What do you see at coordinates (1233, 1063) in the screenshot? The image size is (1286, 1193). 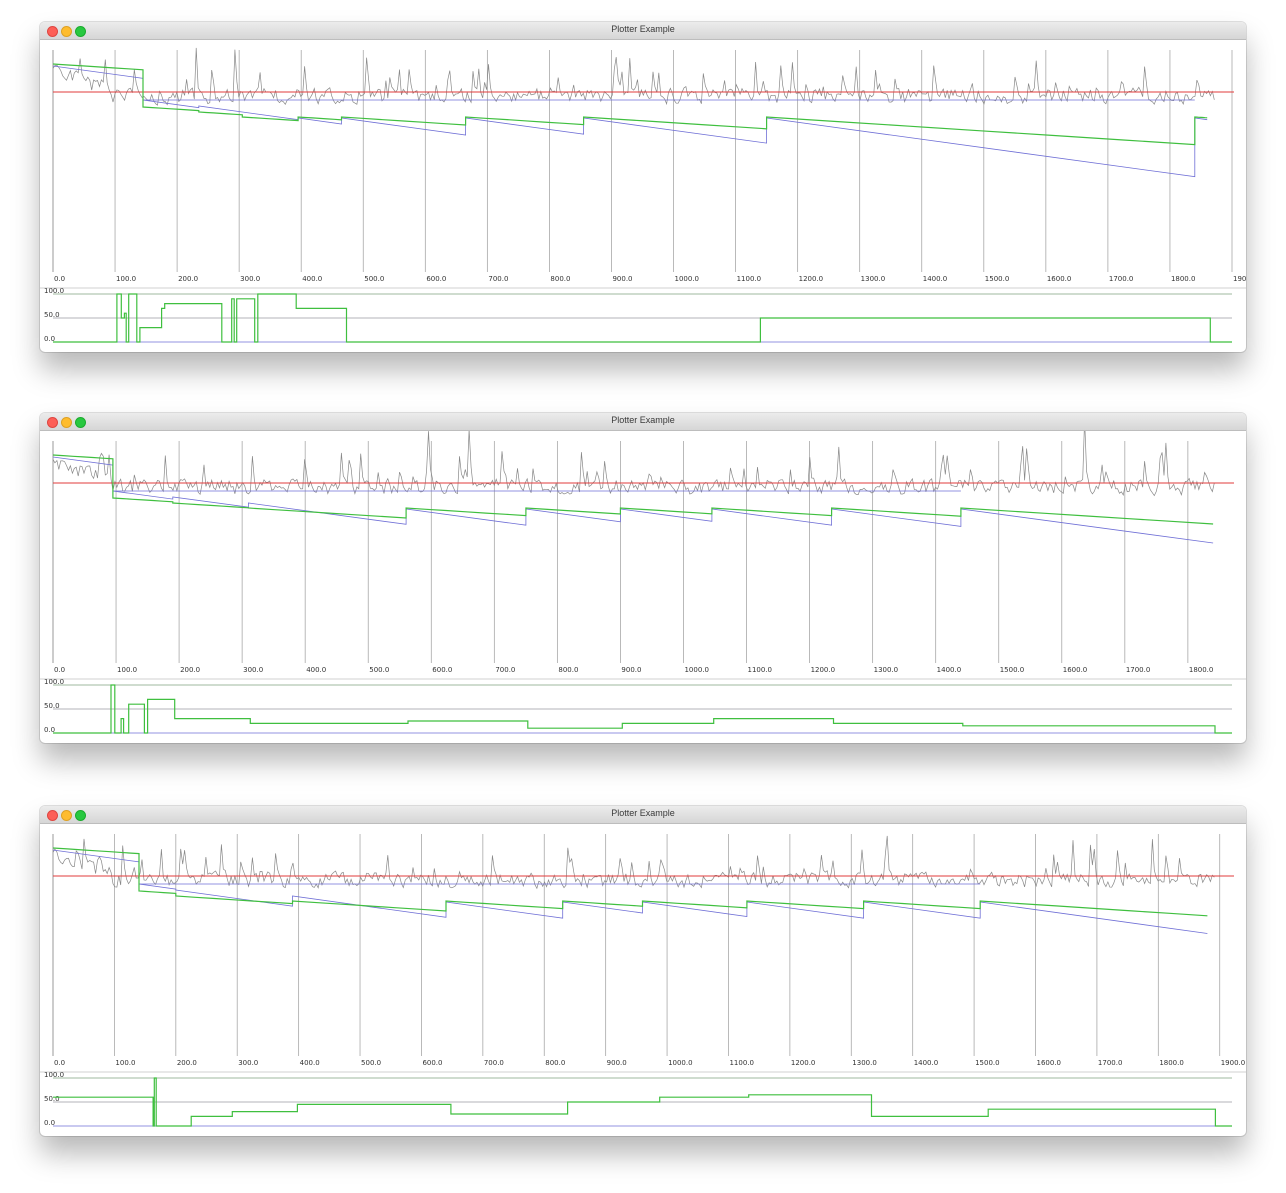 I see `x-tick-label: 1900.0` at bounding box center [1233, 1063].